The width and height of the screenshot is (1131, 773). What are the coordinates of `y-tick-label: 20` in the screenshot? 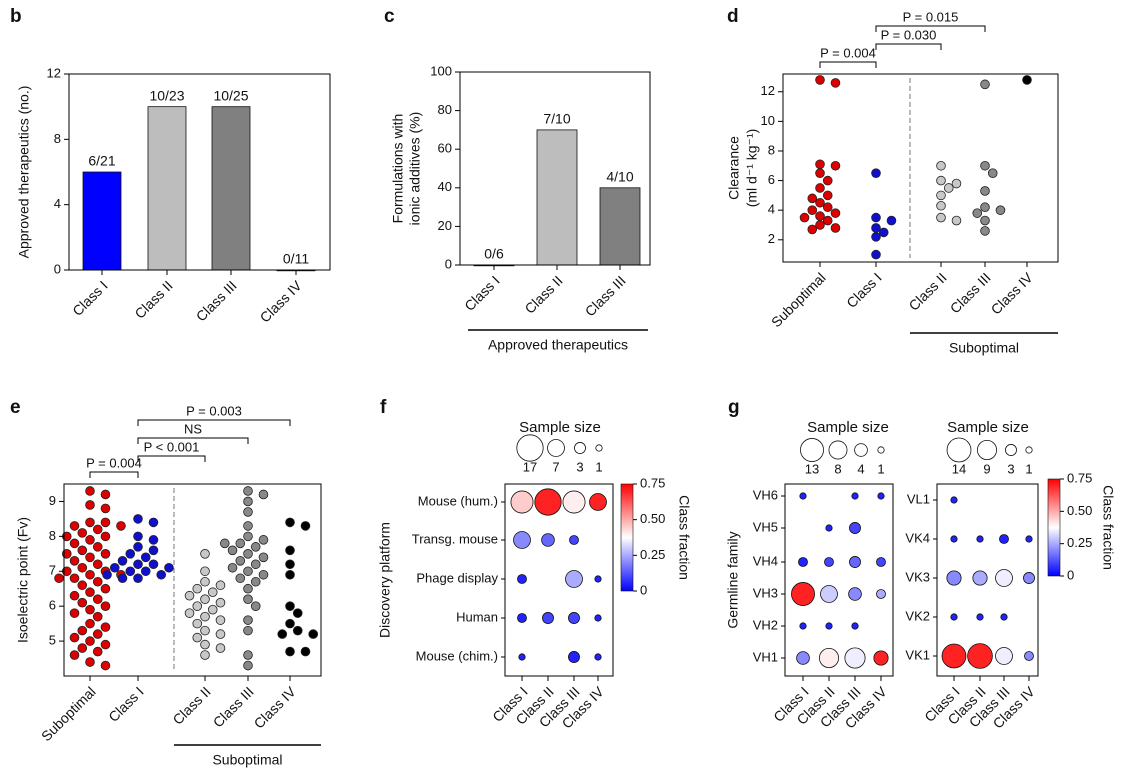 It's located at (445, 225).